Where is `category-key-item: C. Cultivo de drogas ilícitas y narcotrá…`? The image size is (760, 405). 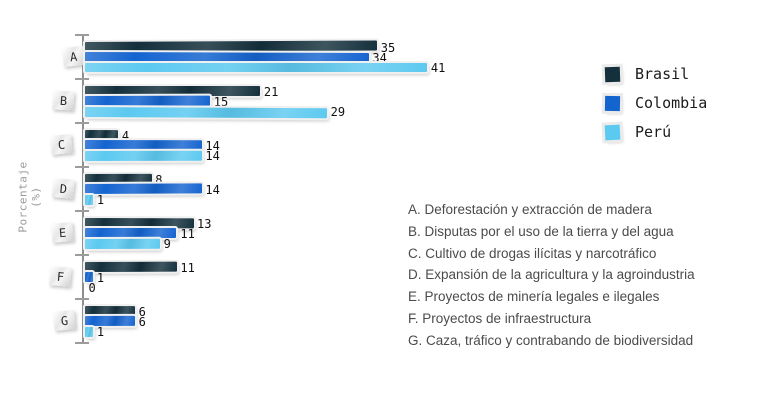 category-key-item: C. Cultivo de drogas ilícitas y narcotrá… is located at coordinates (532, 253).